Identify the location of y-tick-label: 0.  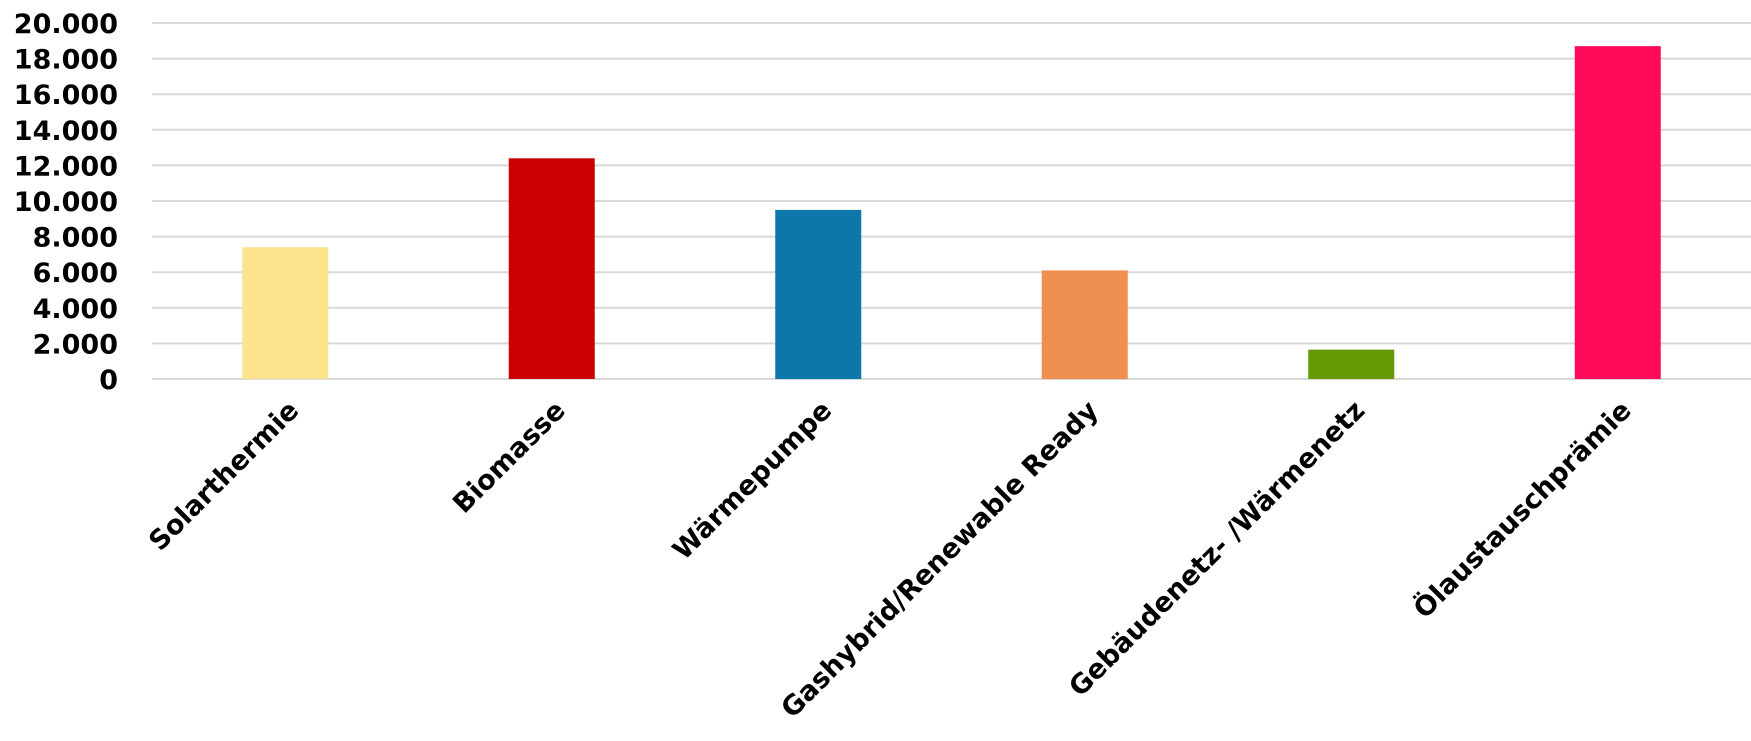
(108, 380).